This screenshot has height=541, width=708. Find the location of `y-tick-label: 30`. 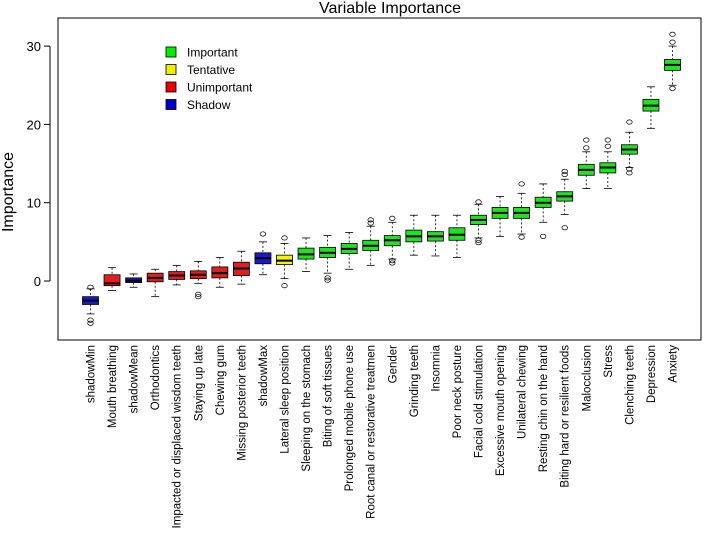

y-tick-label: 30 is located at coordinates (34, 46).